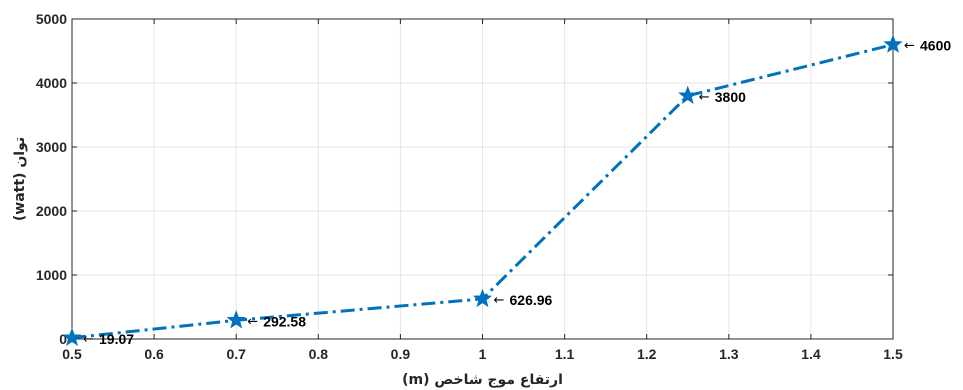  What do you see at coordinates (51, 211) in the screenshot?
I see `y-tick-label: 2000` at bounding box center [51, 211].